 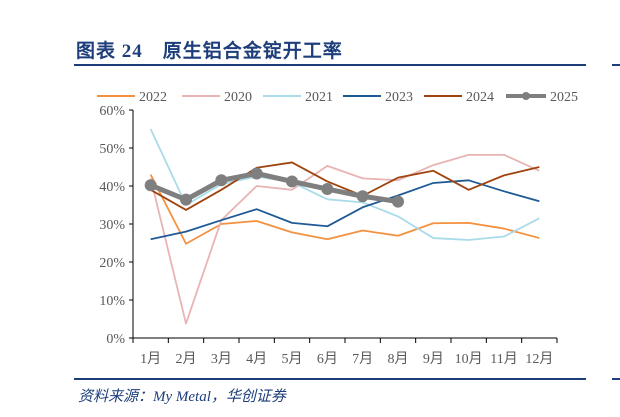 What do you see at coordinates (330, 379) in the screenshot?
I see `source-rule` at bounding box center [330, 379].